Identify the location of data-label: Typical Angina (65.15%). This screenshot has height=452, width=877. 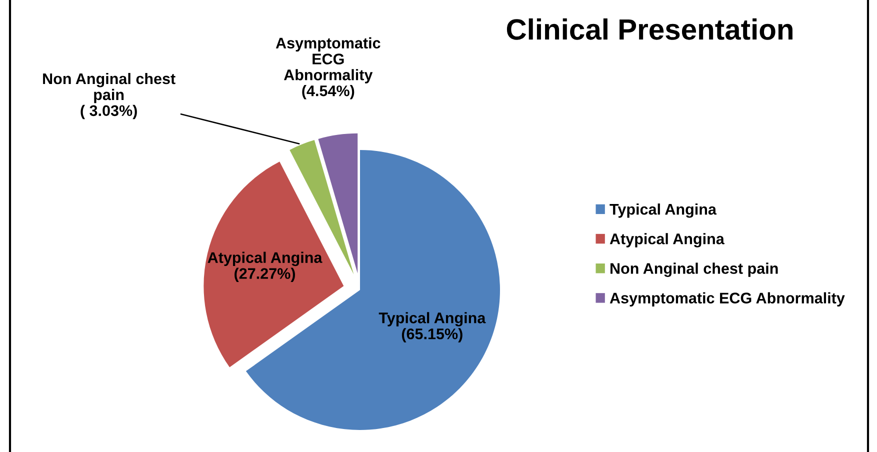
(432, 327).